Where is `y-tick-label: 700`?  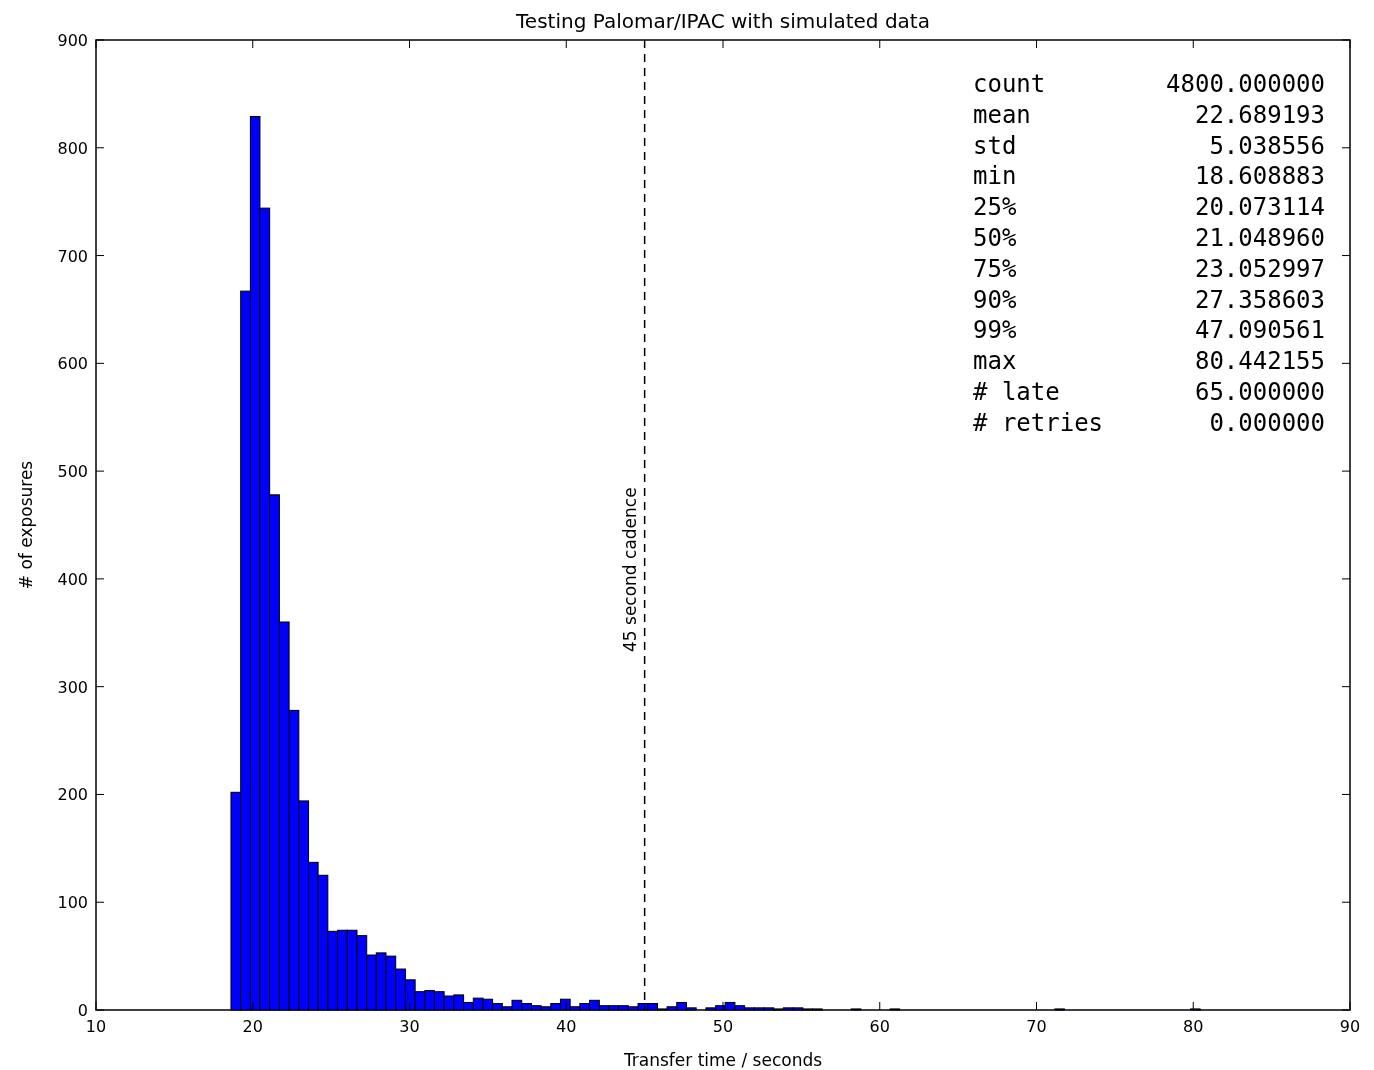 y-tick-label: 700 is located at coordinates (72, 256).